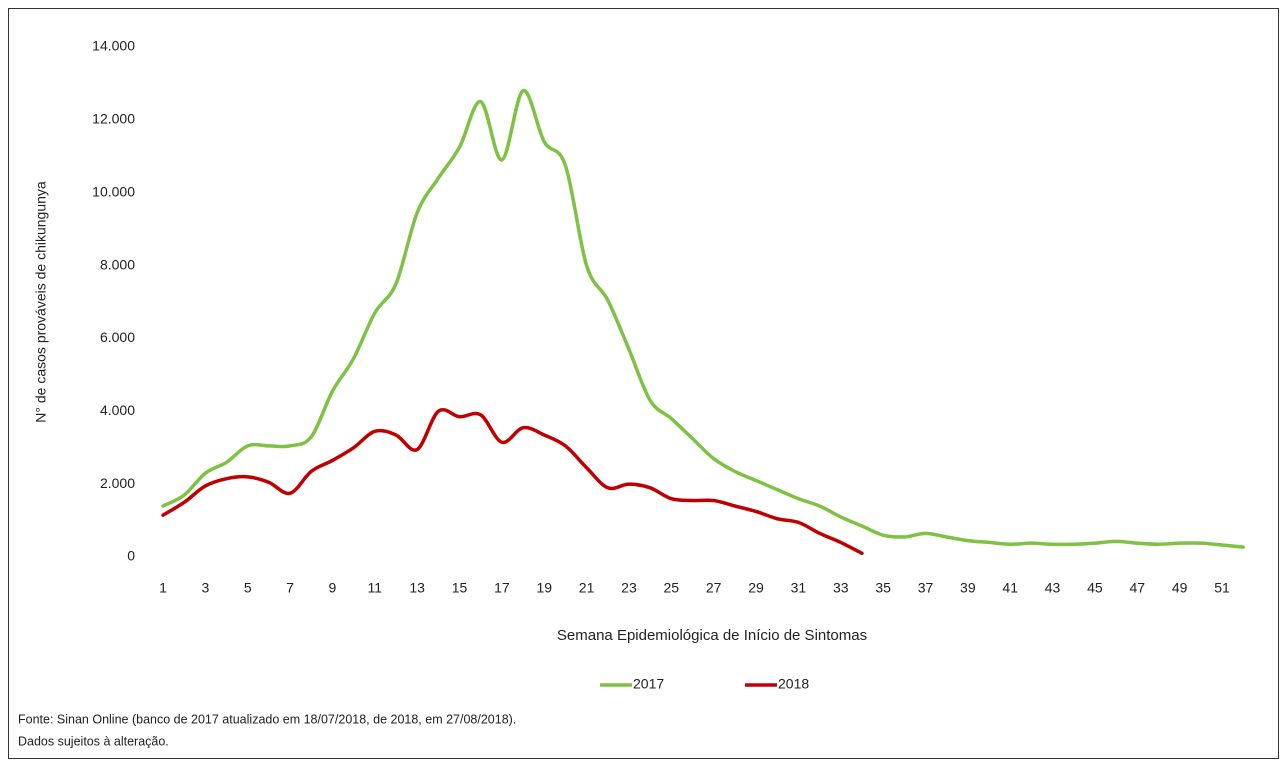 Image resolution: width=1287 pixels, height=772 pixels. I want to click on legend-label: 2018, so click(793, 684).